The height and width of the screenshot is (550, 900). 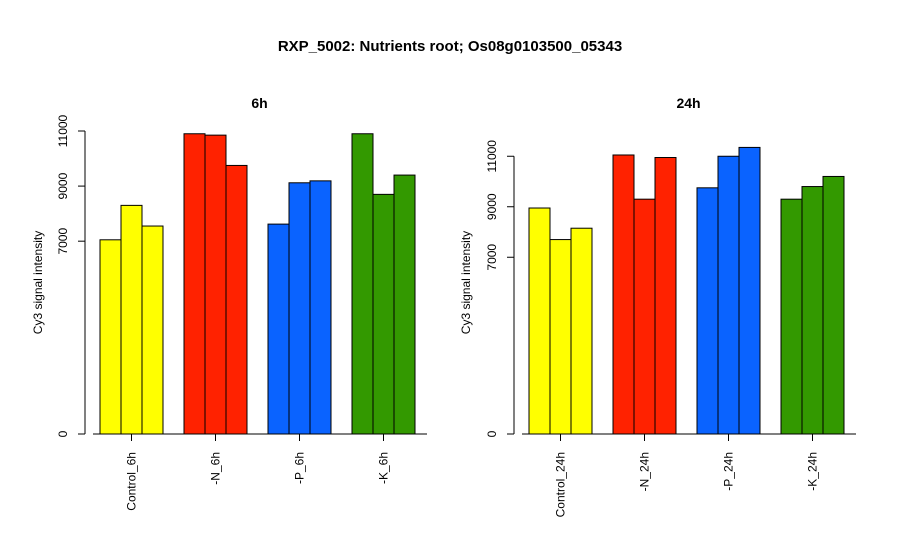 I want to click on panel-title: 6h, so click(x=259, y=103).